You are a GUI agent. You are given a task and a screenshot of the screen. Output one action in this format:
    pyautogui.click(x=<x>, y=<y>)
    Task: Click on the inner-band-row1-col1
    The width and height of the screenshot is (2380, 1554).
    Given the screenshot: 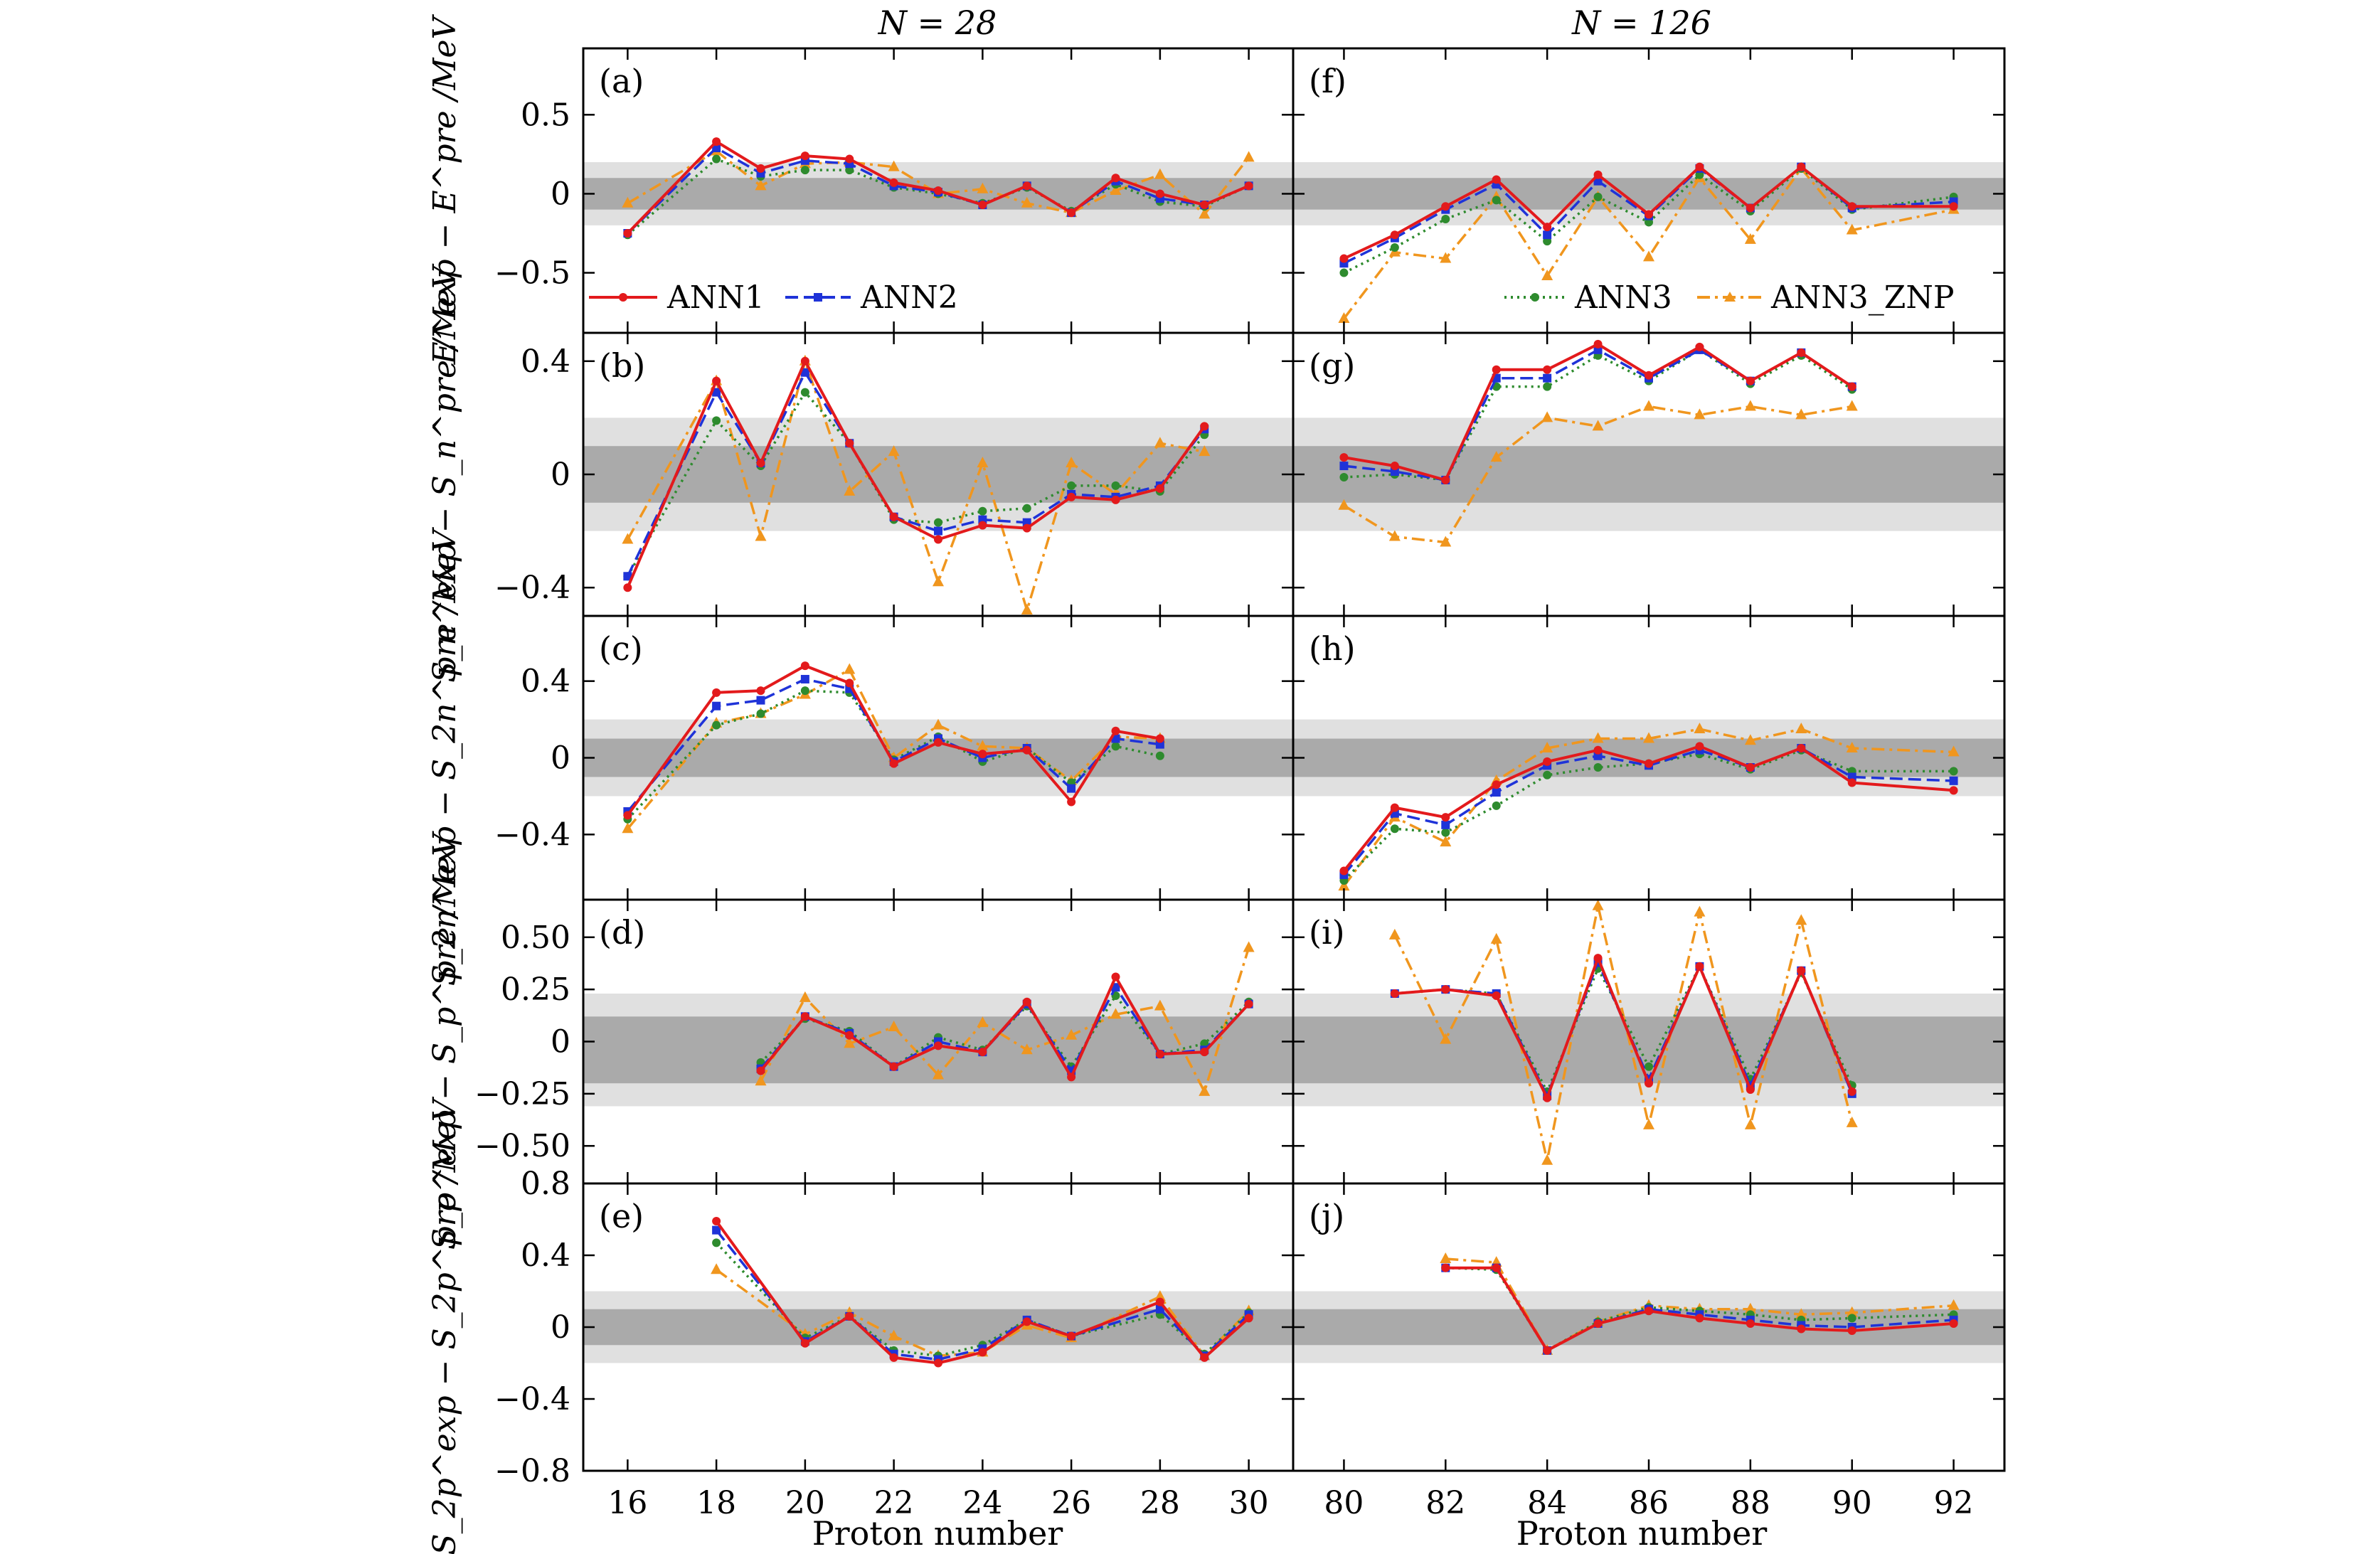 What is the action you would take?
    pyautogui.click(x=1648, y=475)
    